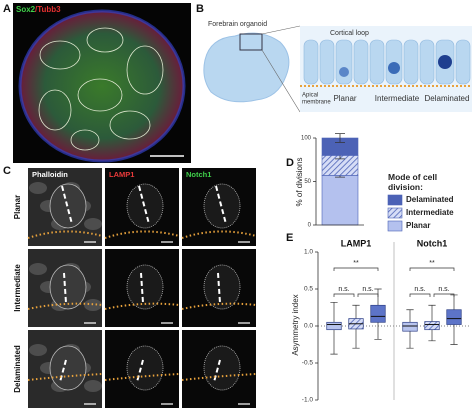 This screenshot has width=474, height=409. Describe the element at coordinates (349, 33) in the screenshot. I see `zoom-label: Cortical loop` at that location.